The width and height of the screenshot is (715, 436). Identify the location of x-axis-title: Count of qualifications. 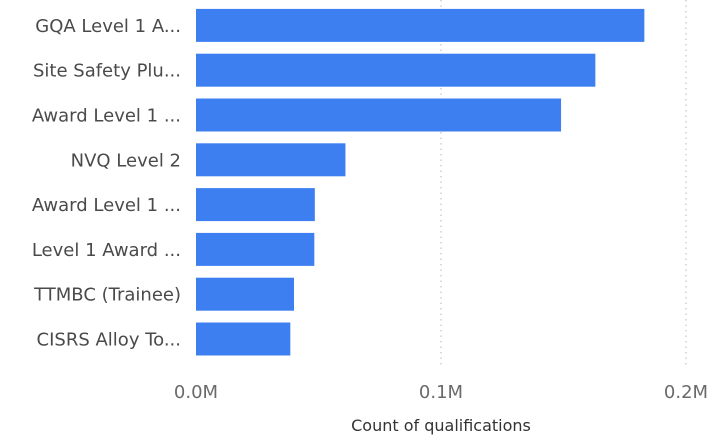
(441, 425).